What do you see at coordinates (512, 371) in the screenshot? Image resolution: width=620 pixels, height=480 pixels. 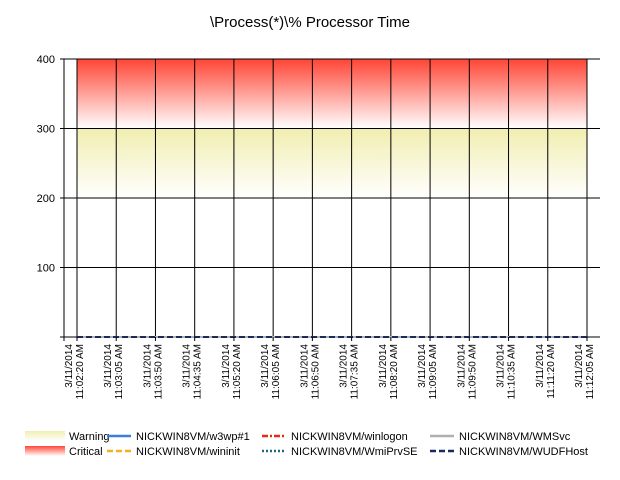 I see `x-tick-label-time: 11:10:35 AM` at bounding box center [512, 371].